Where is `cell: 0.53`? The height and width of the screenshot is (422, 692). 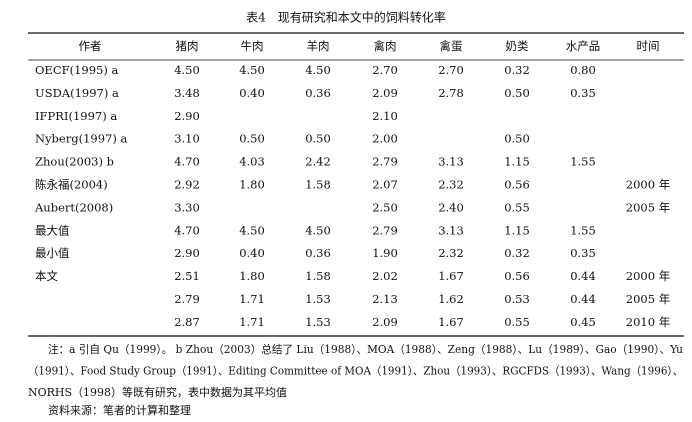 cell: 0.53 is located at coordinates (517, 299).